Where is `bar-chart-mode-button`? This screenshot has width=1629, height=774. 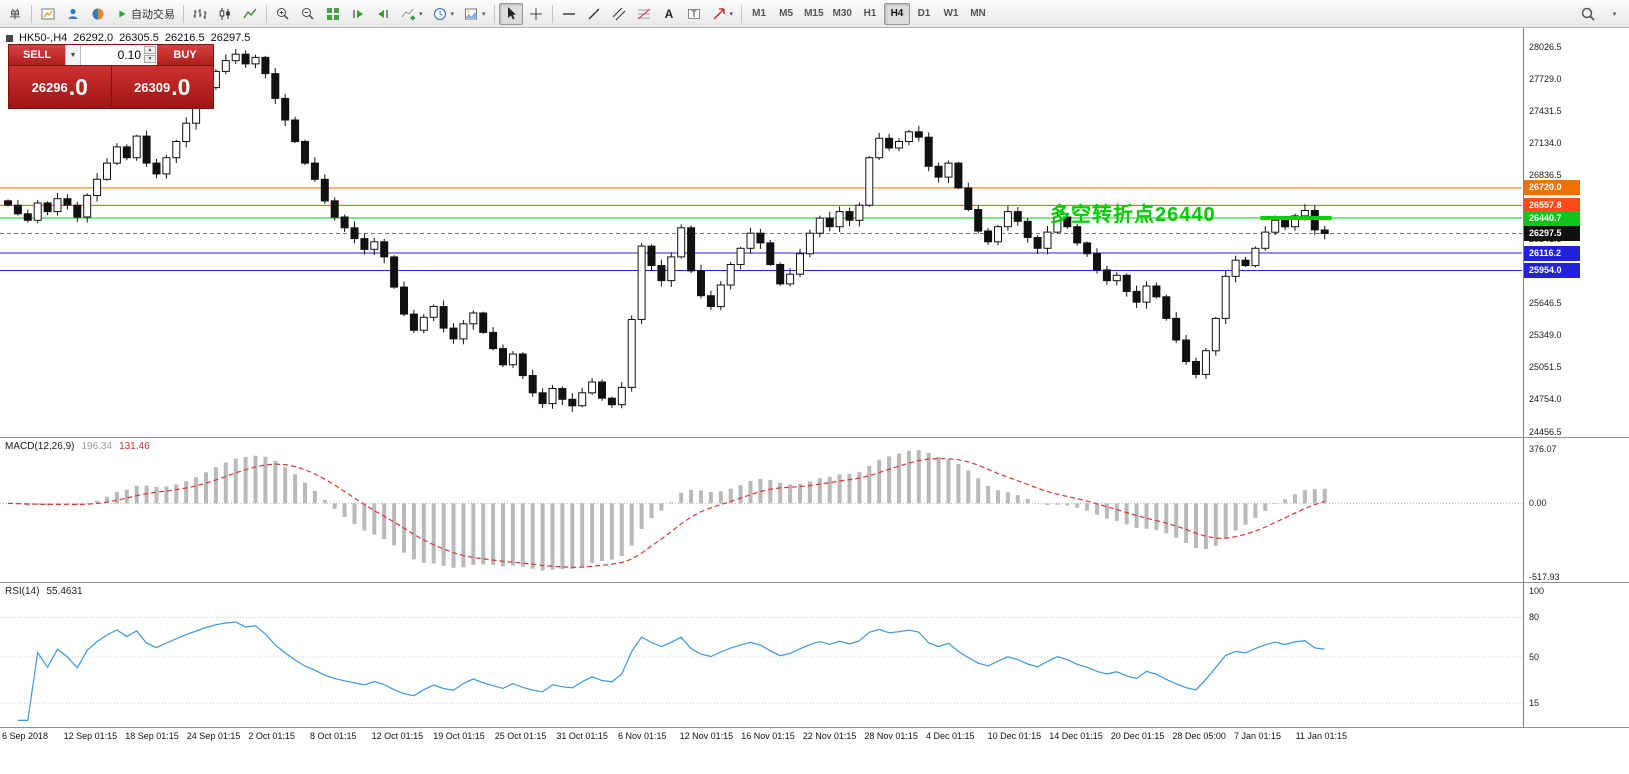
bar-chart-mode-button is located at coordinates (200, 14).